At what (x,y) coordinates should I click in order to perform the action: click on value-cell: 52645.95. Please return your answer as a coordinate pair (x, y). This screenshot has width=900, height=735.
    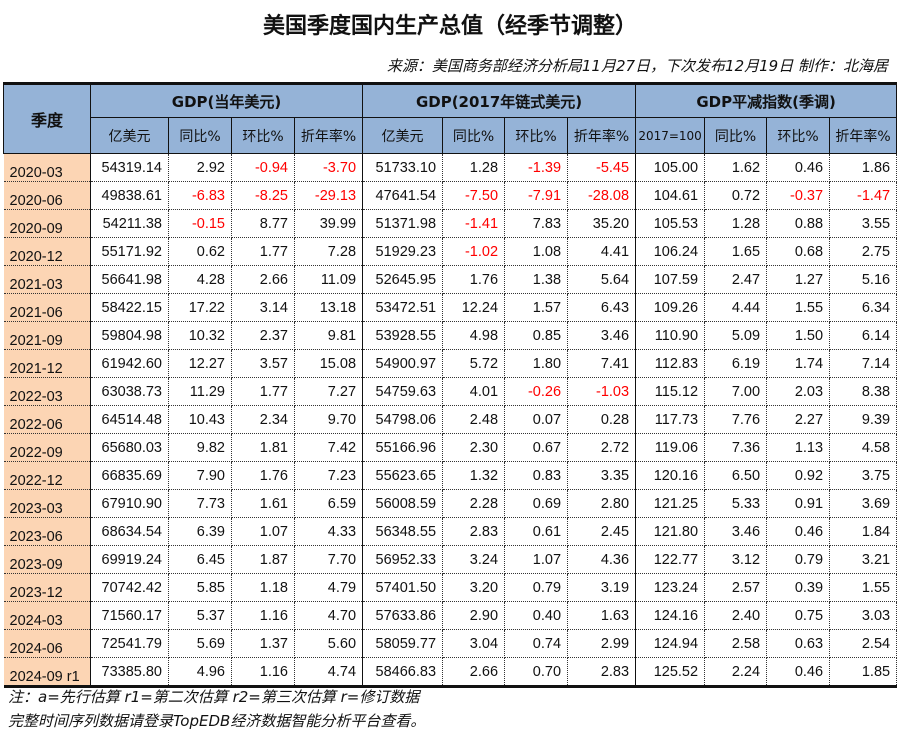
    Looking at the image, I should click on (403, 279).